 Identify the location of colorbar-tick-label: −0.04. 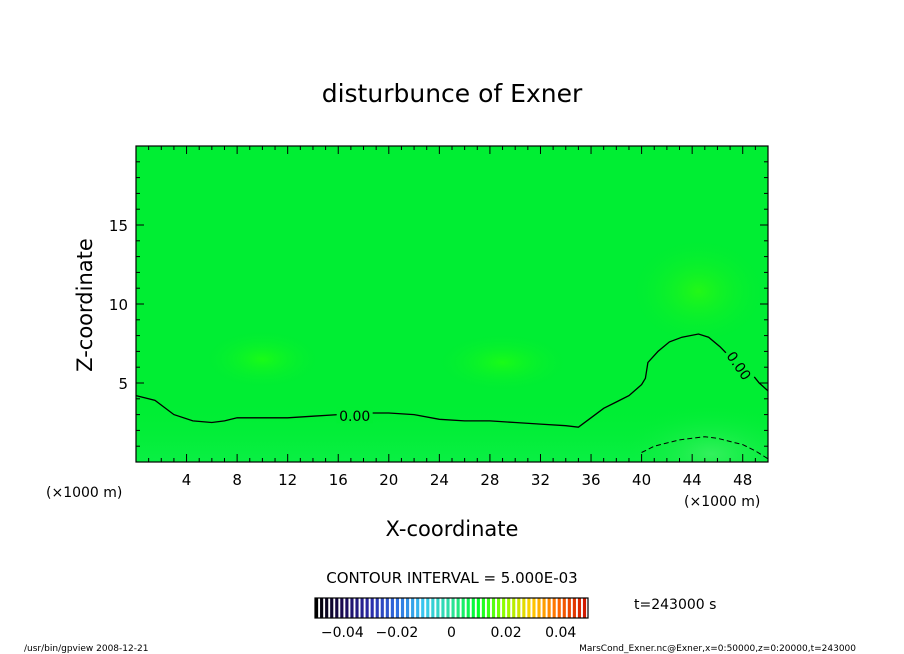
(342, 633).